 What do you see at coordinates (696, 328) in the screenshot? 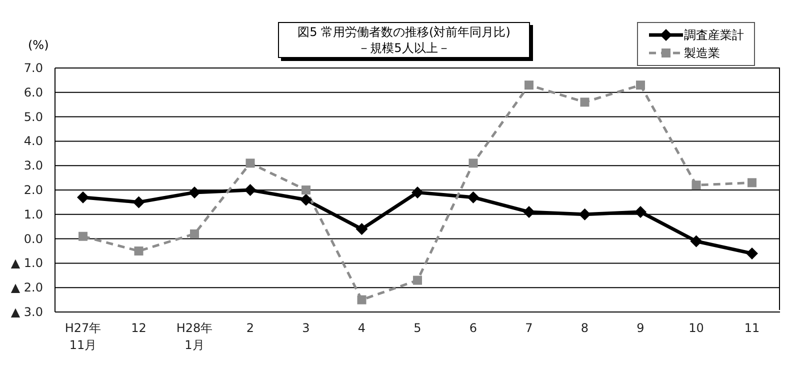
I see `x-tick-label: 10` at bounding box center [696, 328].